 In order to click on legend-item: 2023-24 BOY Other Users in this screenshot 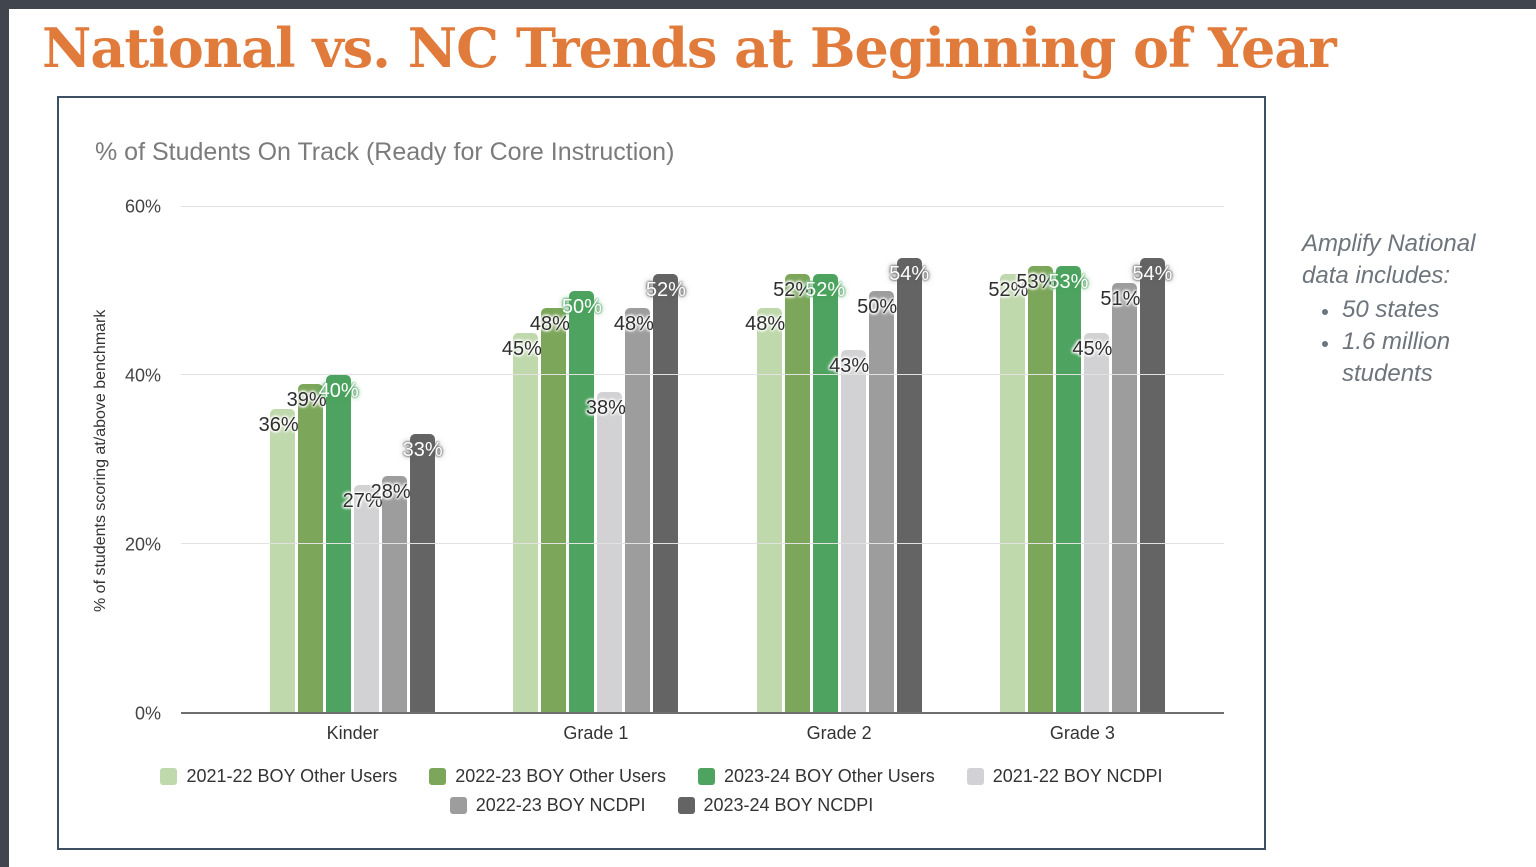, I will do `click(816, 776)`.